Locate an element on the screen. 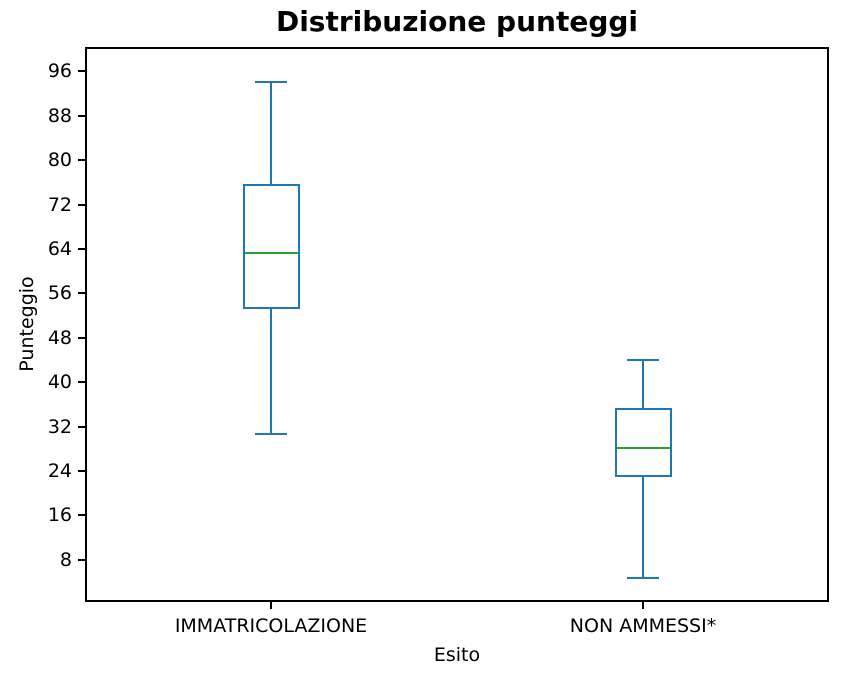  chart-title: Distribuzione punteggi is located at coordinates (457, 21).